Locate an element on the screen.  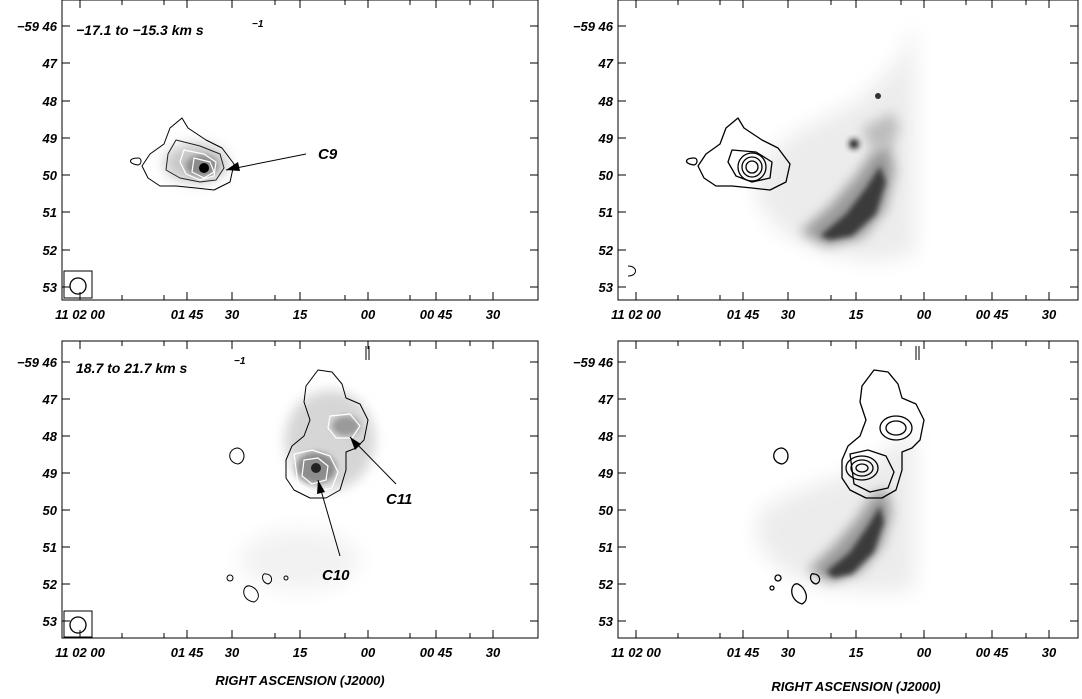
x-axis-title-left: RIGHT ASCENSION (J2000) is located at coordinates (299, 680).